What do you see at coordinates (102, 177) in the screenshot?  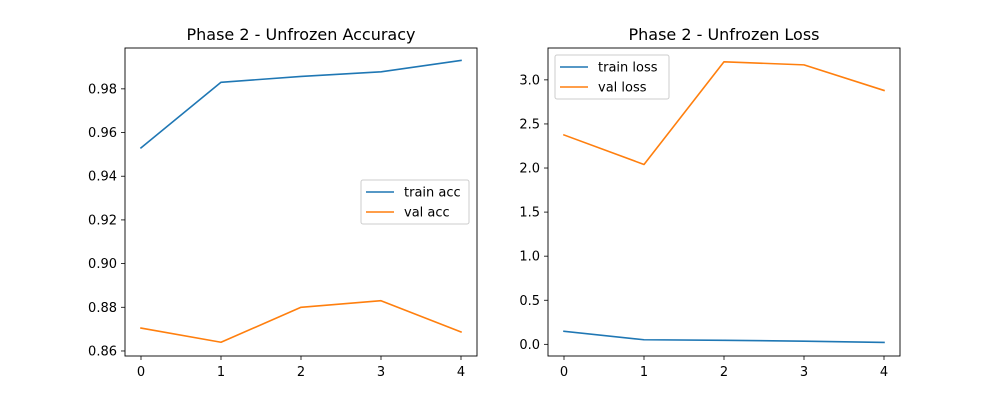 I see `y-tick-label: 0.94` at bounding box center [102, 177].